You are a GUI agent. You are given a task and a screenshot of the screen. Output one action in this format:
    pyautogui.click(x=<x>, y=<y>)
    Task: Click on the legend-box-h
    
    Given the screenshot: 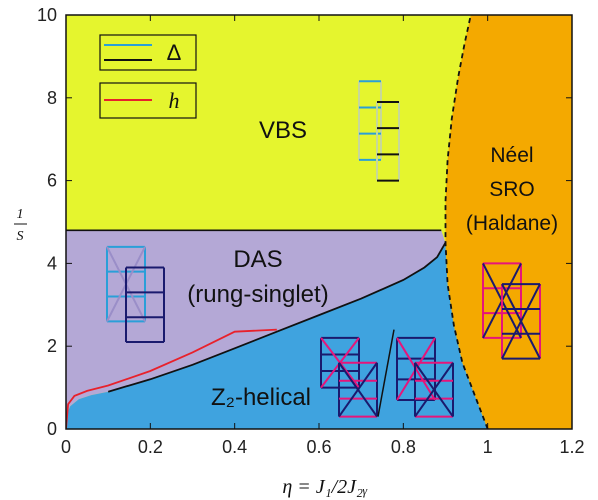 What is the action you would take?
    pyautogui.click(x=148, y=100)
    